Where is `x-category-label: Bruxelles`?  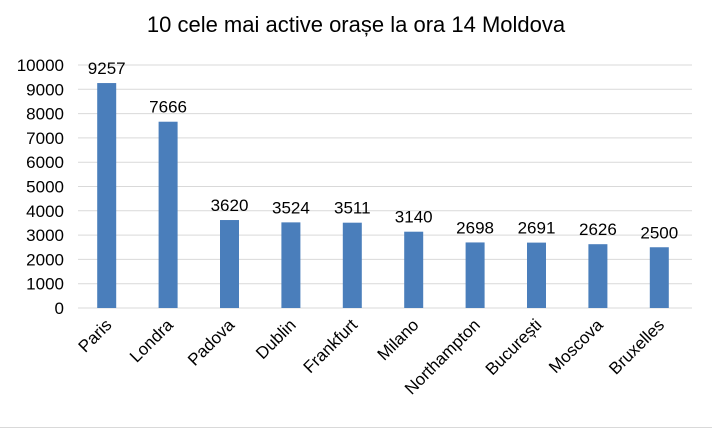 x-category-label: Bruxelles is located at coordinates (636, 346).